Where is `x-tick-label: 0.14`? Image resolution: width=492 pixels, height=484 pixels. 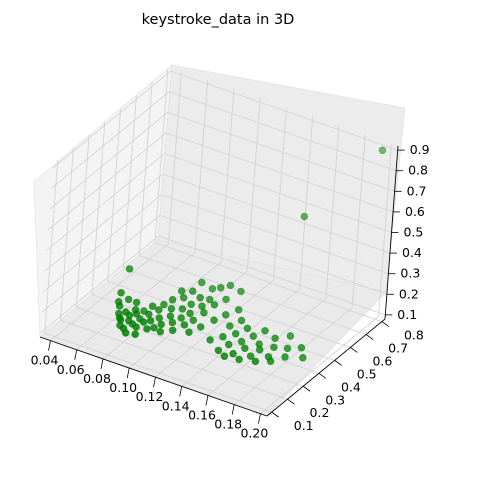
x-tick-label: 0.14 is located at coordinates (176, 405).